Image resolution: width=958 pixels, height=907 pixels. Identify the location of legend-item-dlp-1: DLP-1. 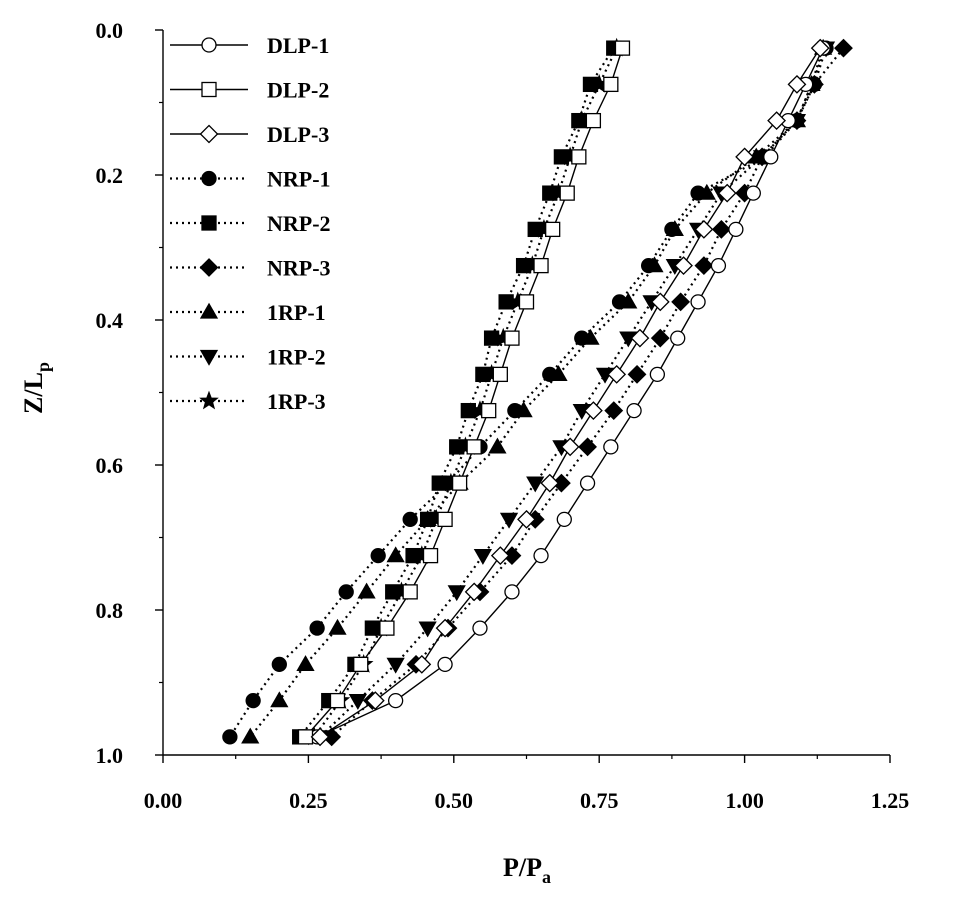
(249, 45).